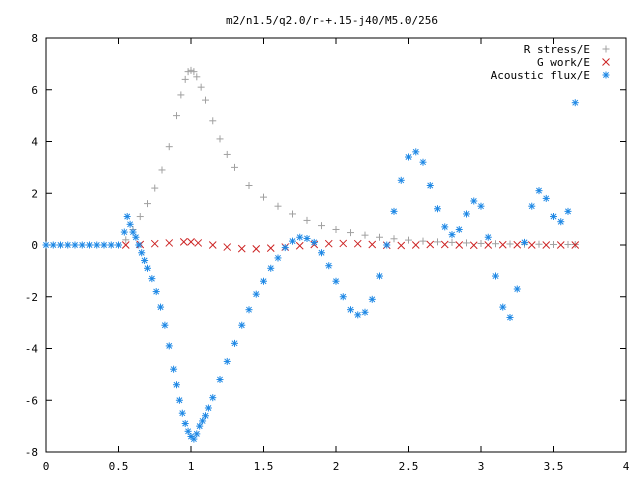 The width and height of the screenshot is (640, 480). What do you see at coordinates (34, 38) in the screenshot?
I see `y-tick-label: 8` at bounding box center [34, 38].